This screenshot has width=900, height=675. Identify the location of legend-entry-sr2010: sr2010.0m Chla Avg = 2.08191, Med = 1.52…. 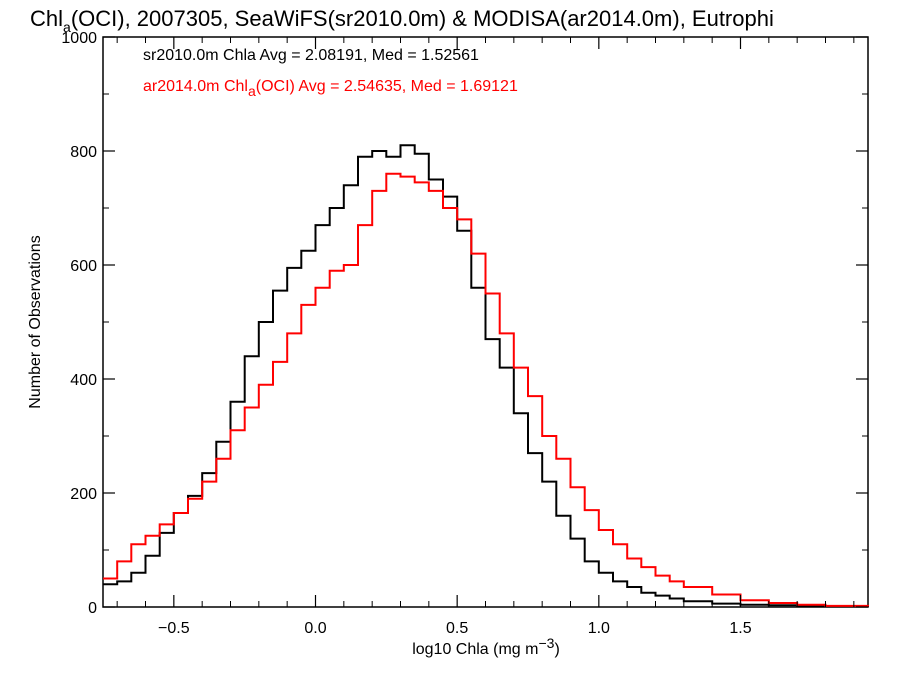
(311, 55).